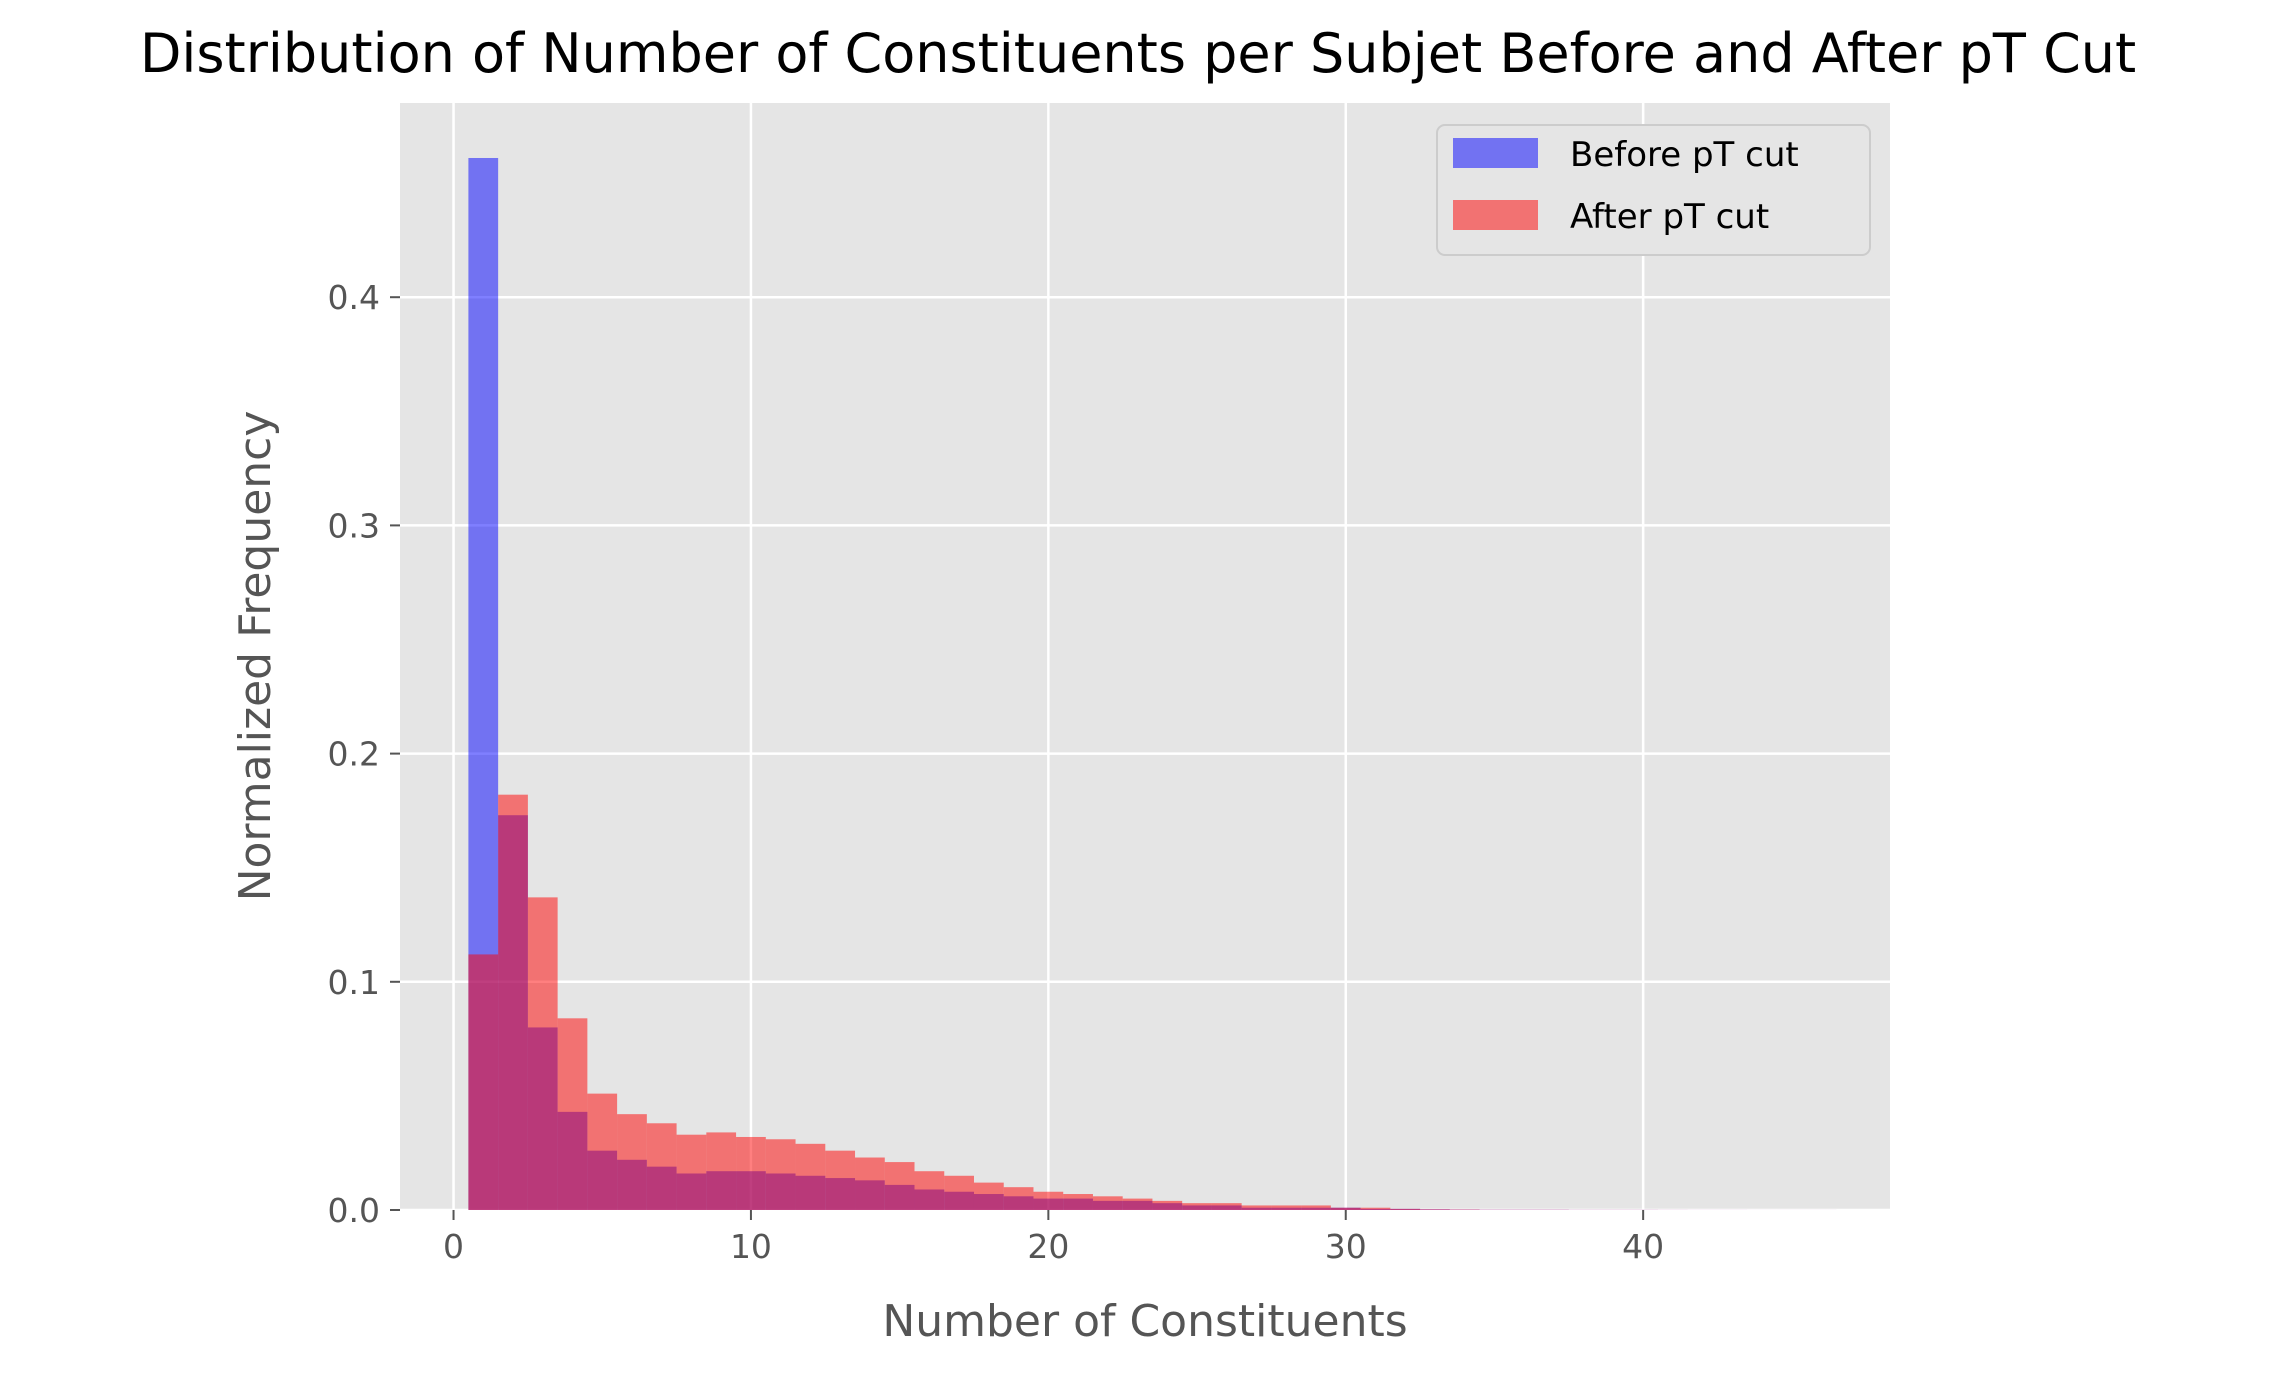 Image resolution: width=2277 pixels, height=1373 pixels. I want to click on y-axis-ticks: 0.0 0.1 0.2 0.3 0.4, so click(364, 754).